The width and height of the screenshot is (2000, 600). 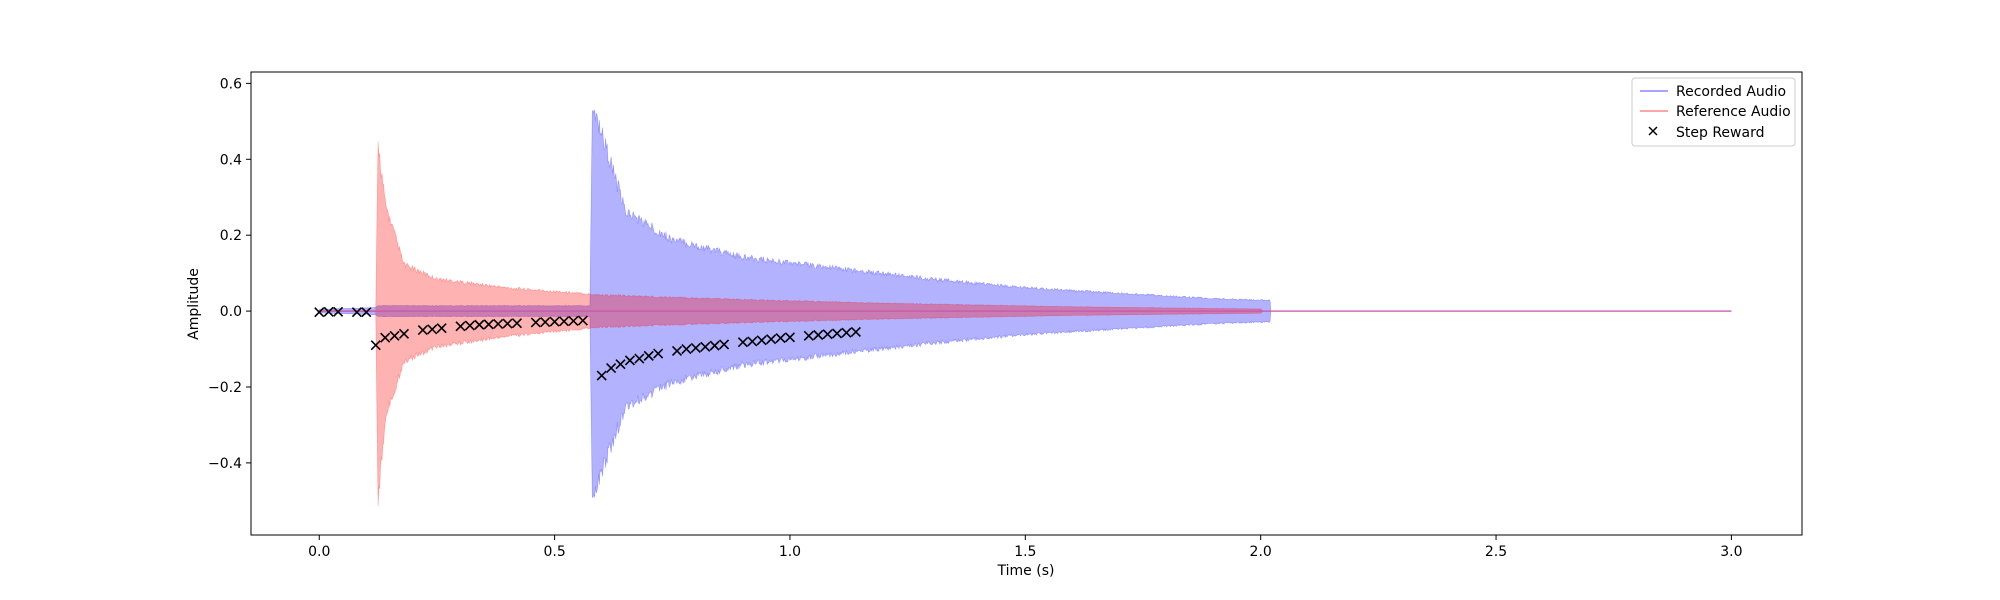 I want to click on x-tick-label: 3.0, so click(x=1731, y=552).